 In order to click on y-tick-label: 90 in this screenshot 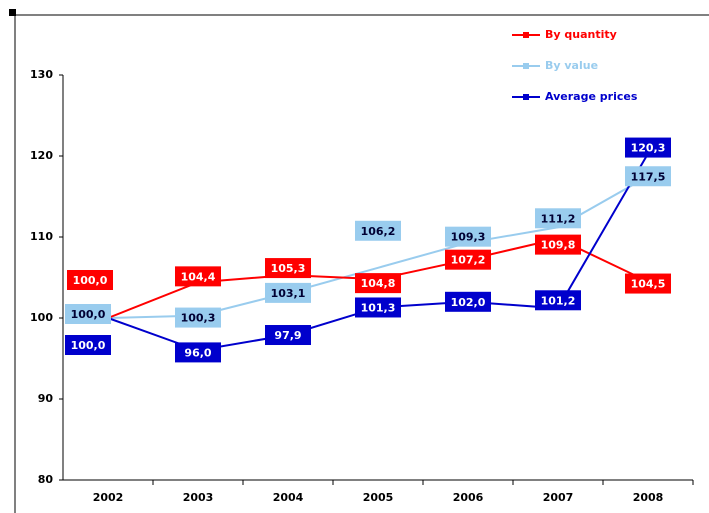, I will do `click(46, 398)`.